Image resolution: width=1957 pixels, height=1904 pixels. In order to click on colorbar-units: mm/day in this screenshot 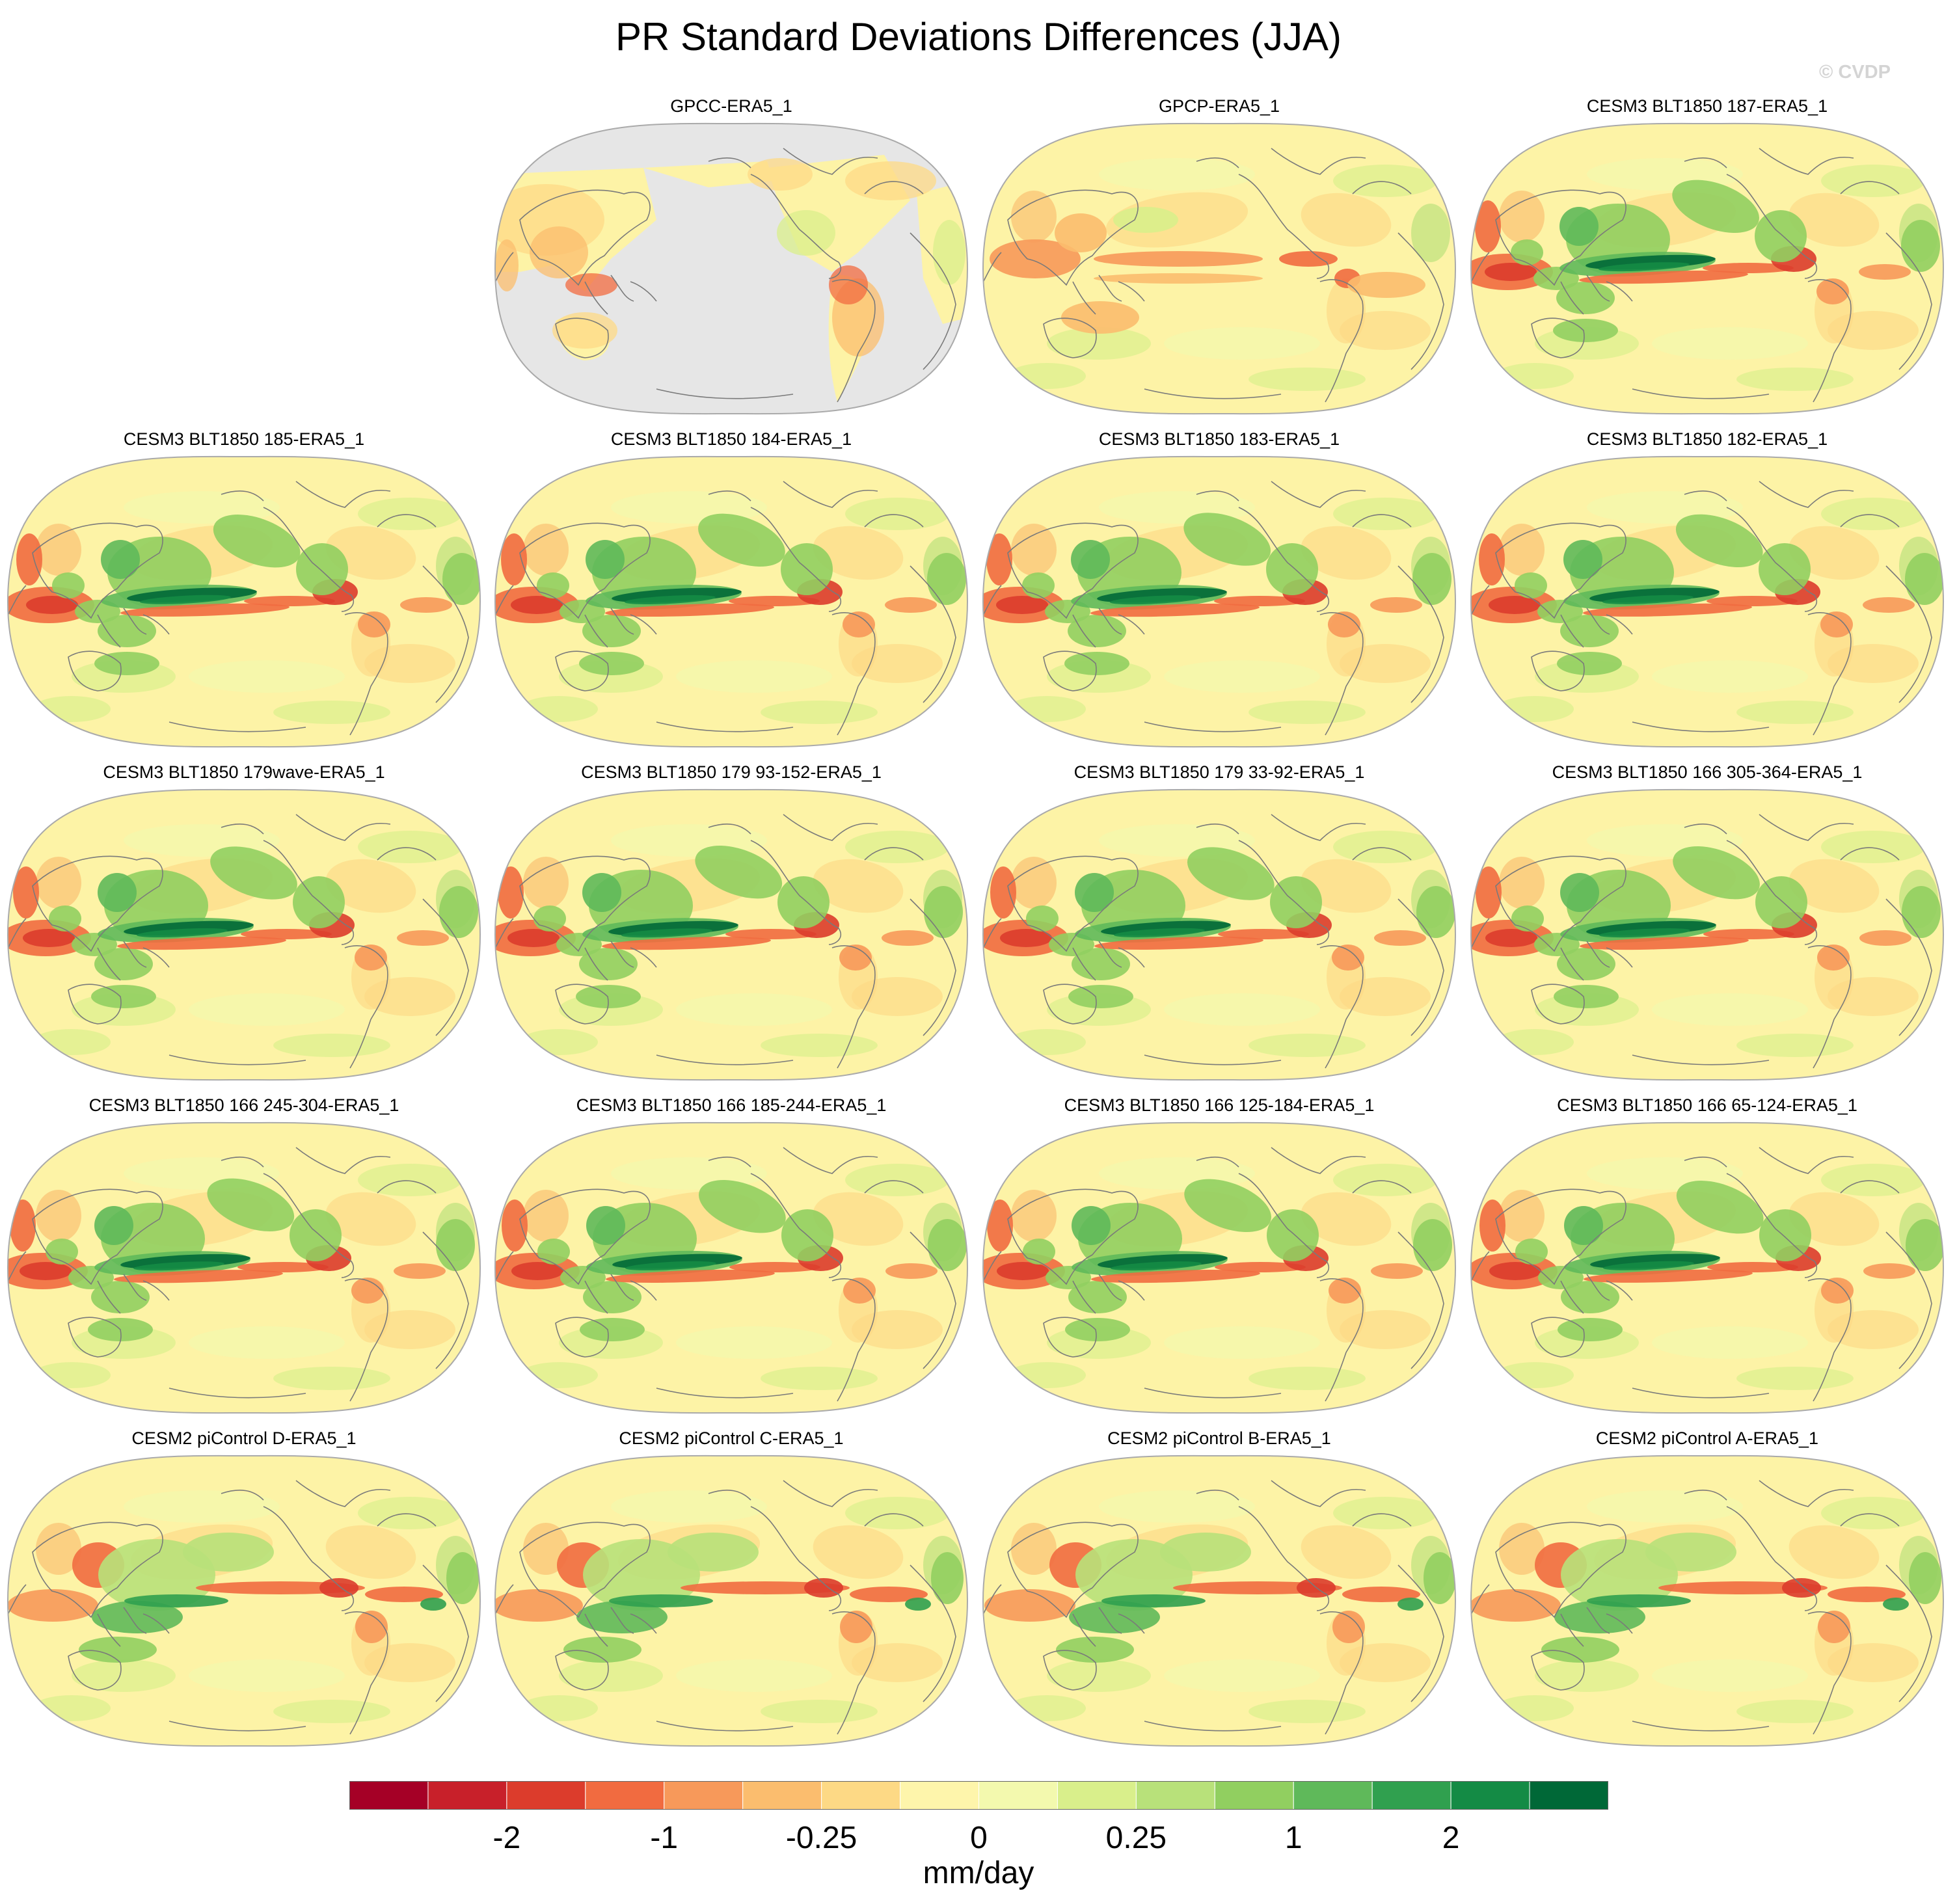, I will do `click(978, 1873)`.